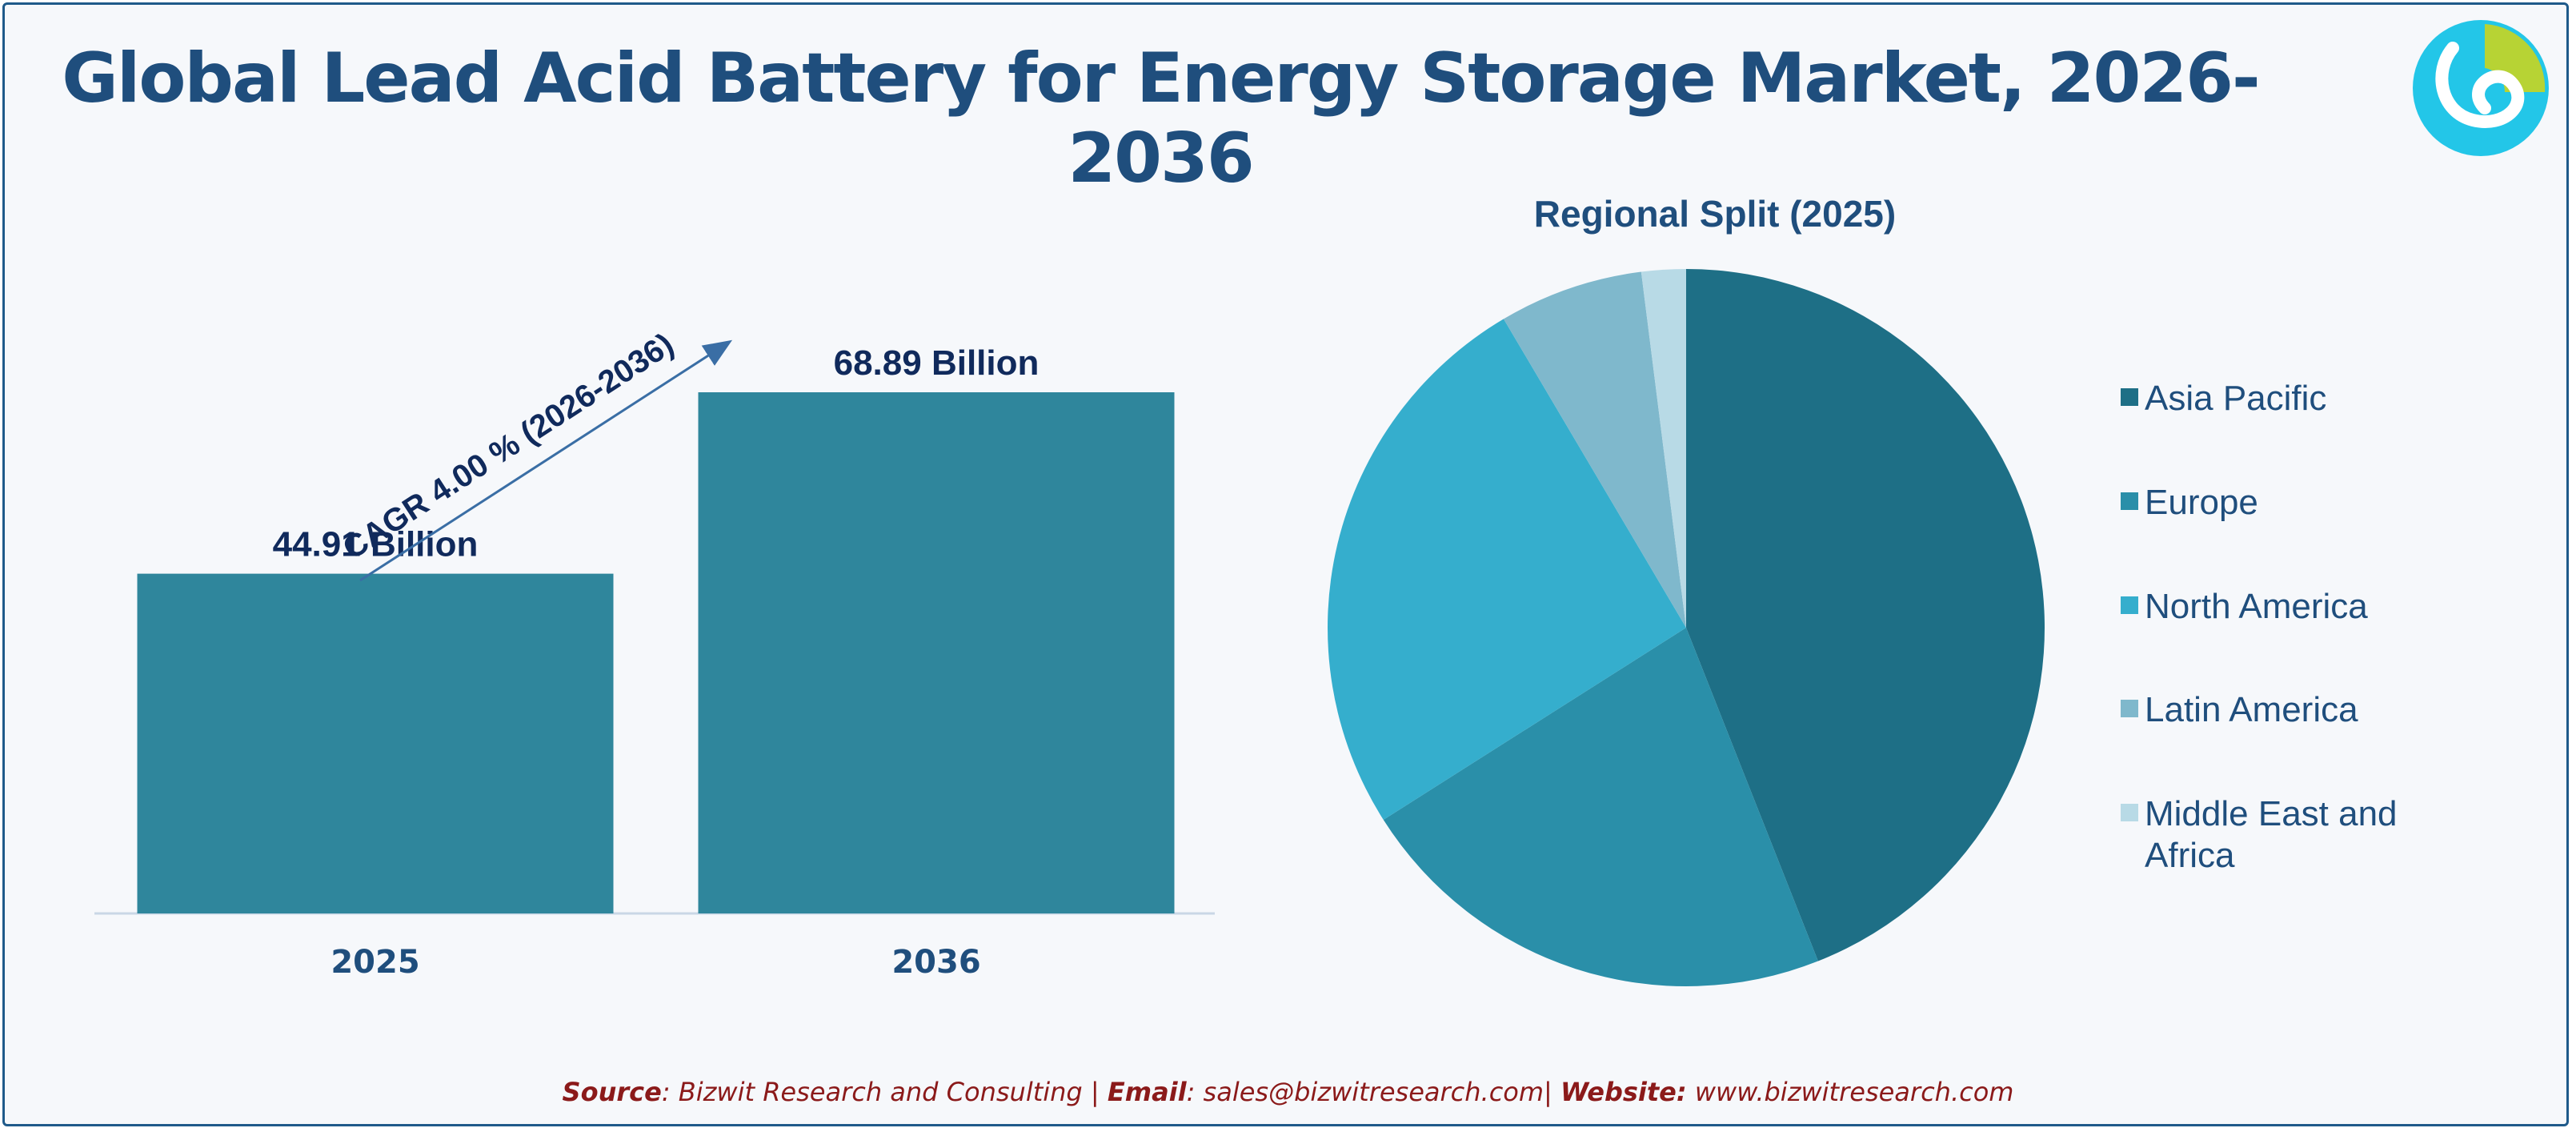  I want to click on legend-label-2: North America, so click(2256, 606).